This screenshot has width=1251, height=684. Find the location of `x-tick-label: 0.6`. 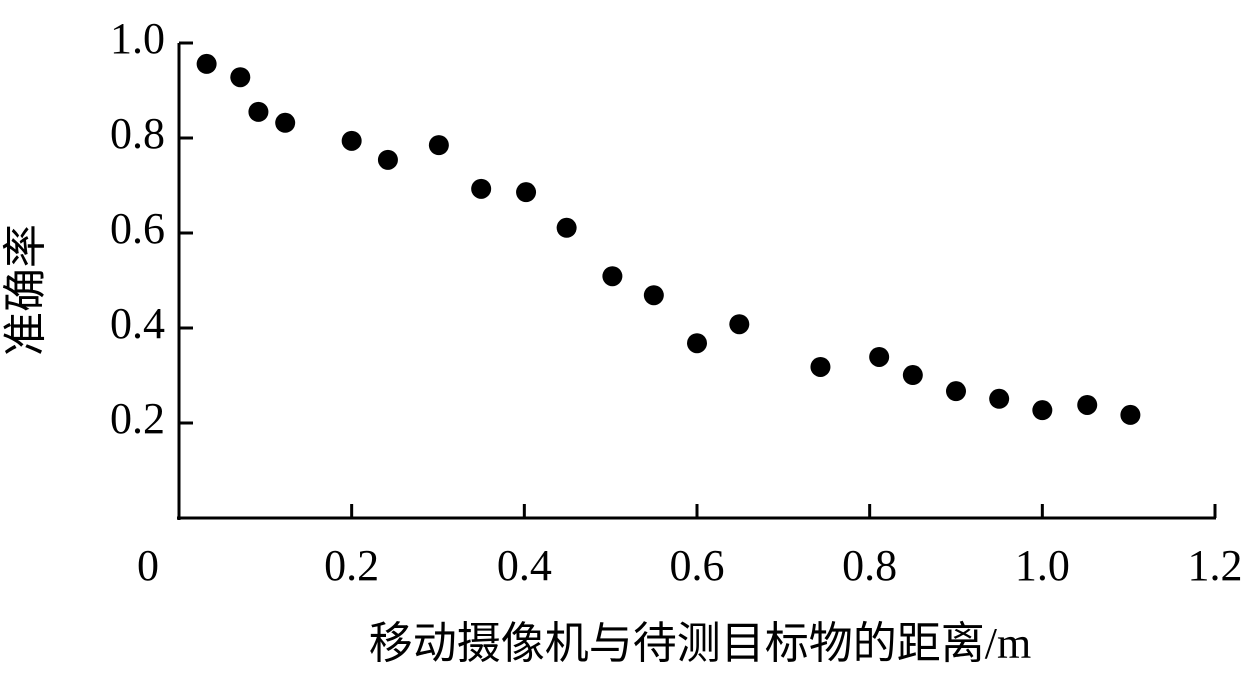

x-tick-label: 0.6 is located at coordinates (697, 565).